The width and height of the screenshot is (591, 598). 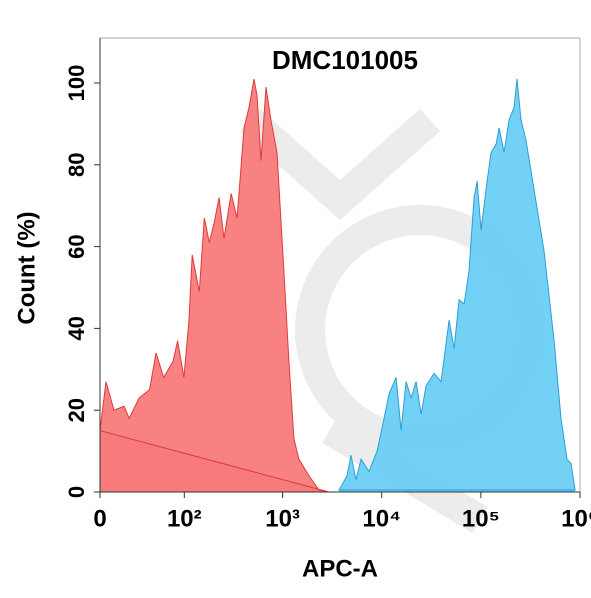 What do you see at coordinates (76, 492) in the screenshot?
I see `y-tick-label: 0` at bounding box center [76, 492].